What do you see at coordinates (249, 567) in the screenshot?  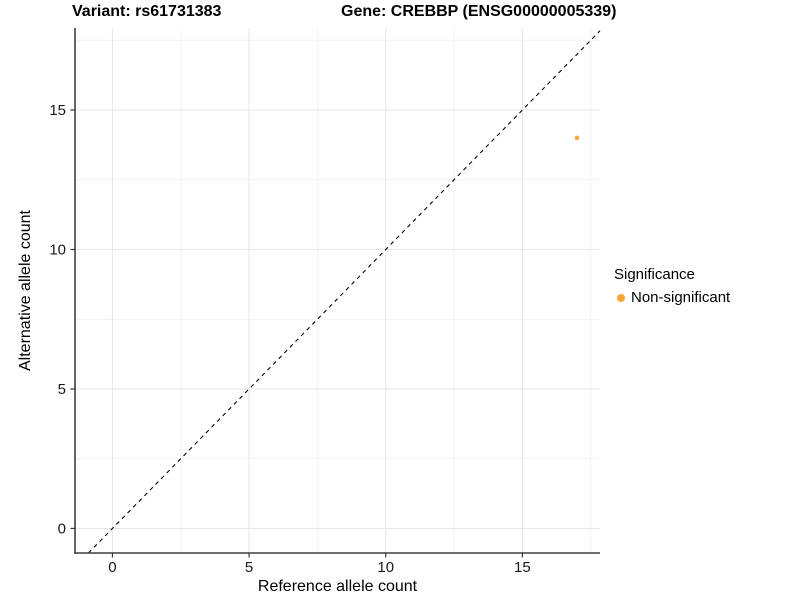 I see `x-tick-label: 5` at bounding box center [249, 567].